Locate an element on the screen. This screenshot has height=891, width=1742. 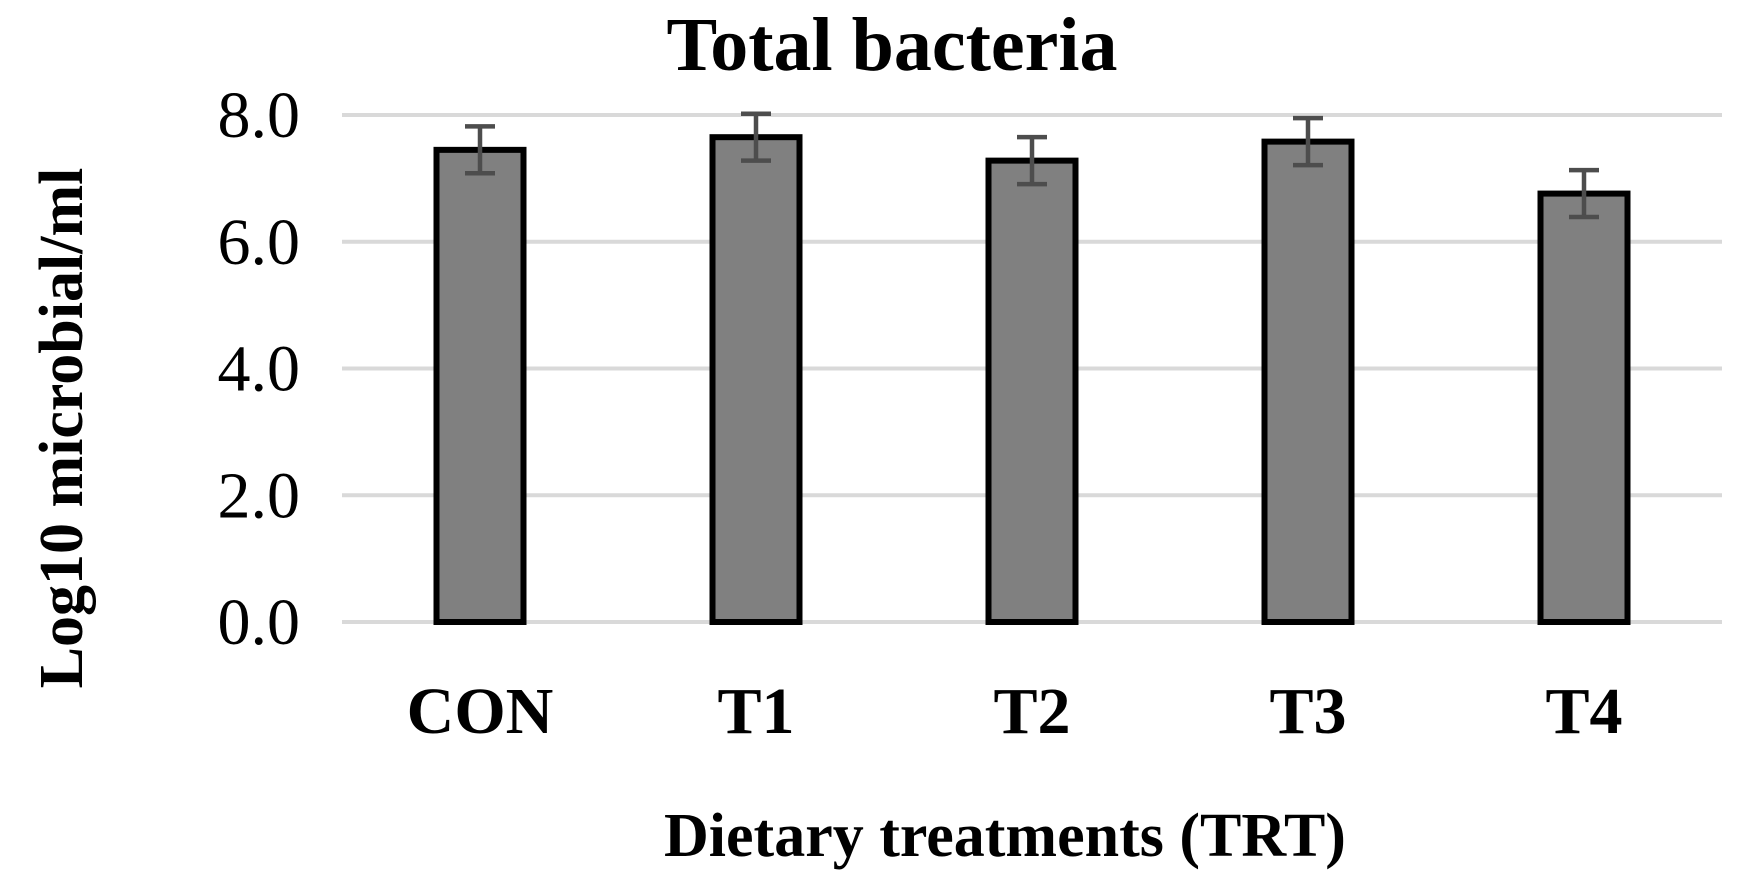
bar-t1 is located at coordinates (756, 379).